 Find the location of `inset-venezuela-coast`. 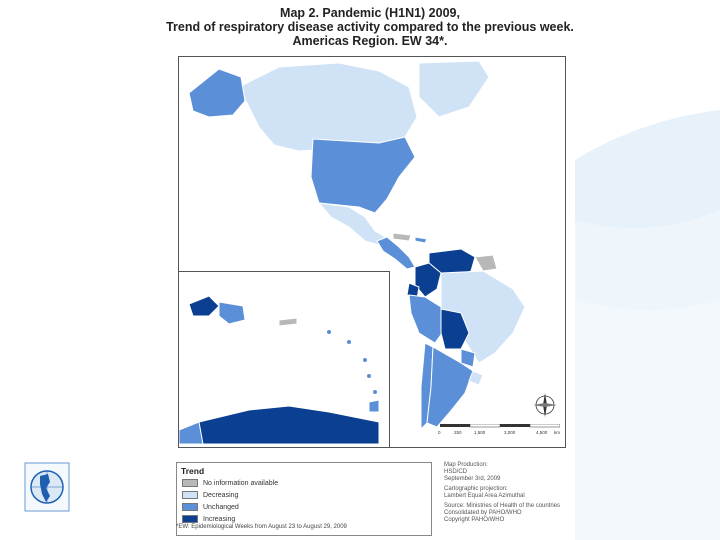

inset-venezuela-coast is located at coordinates (289, 425).